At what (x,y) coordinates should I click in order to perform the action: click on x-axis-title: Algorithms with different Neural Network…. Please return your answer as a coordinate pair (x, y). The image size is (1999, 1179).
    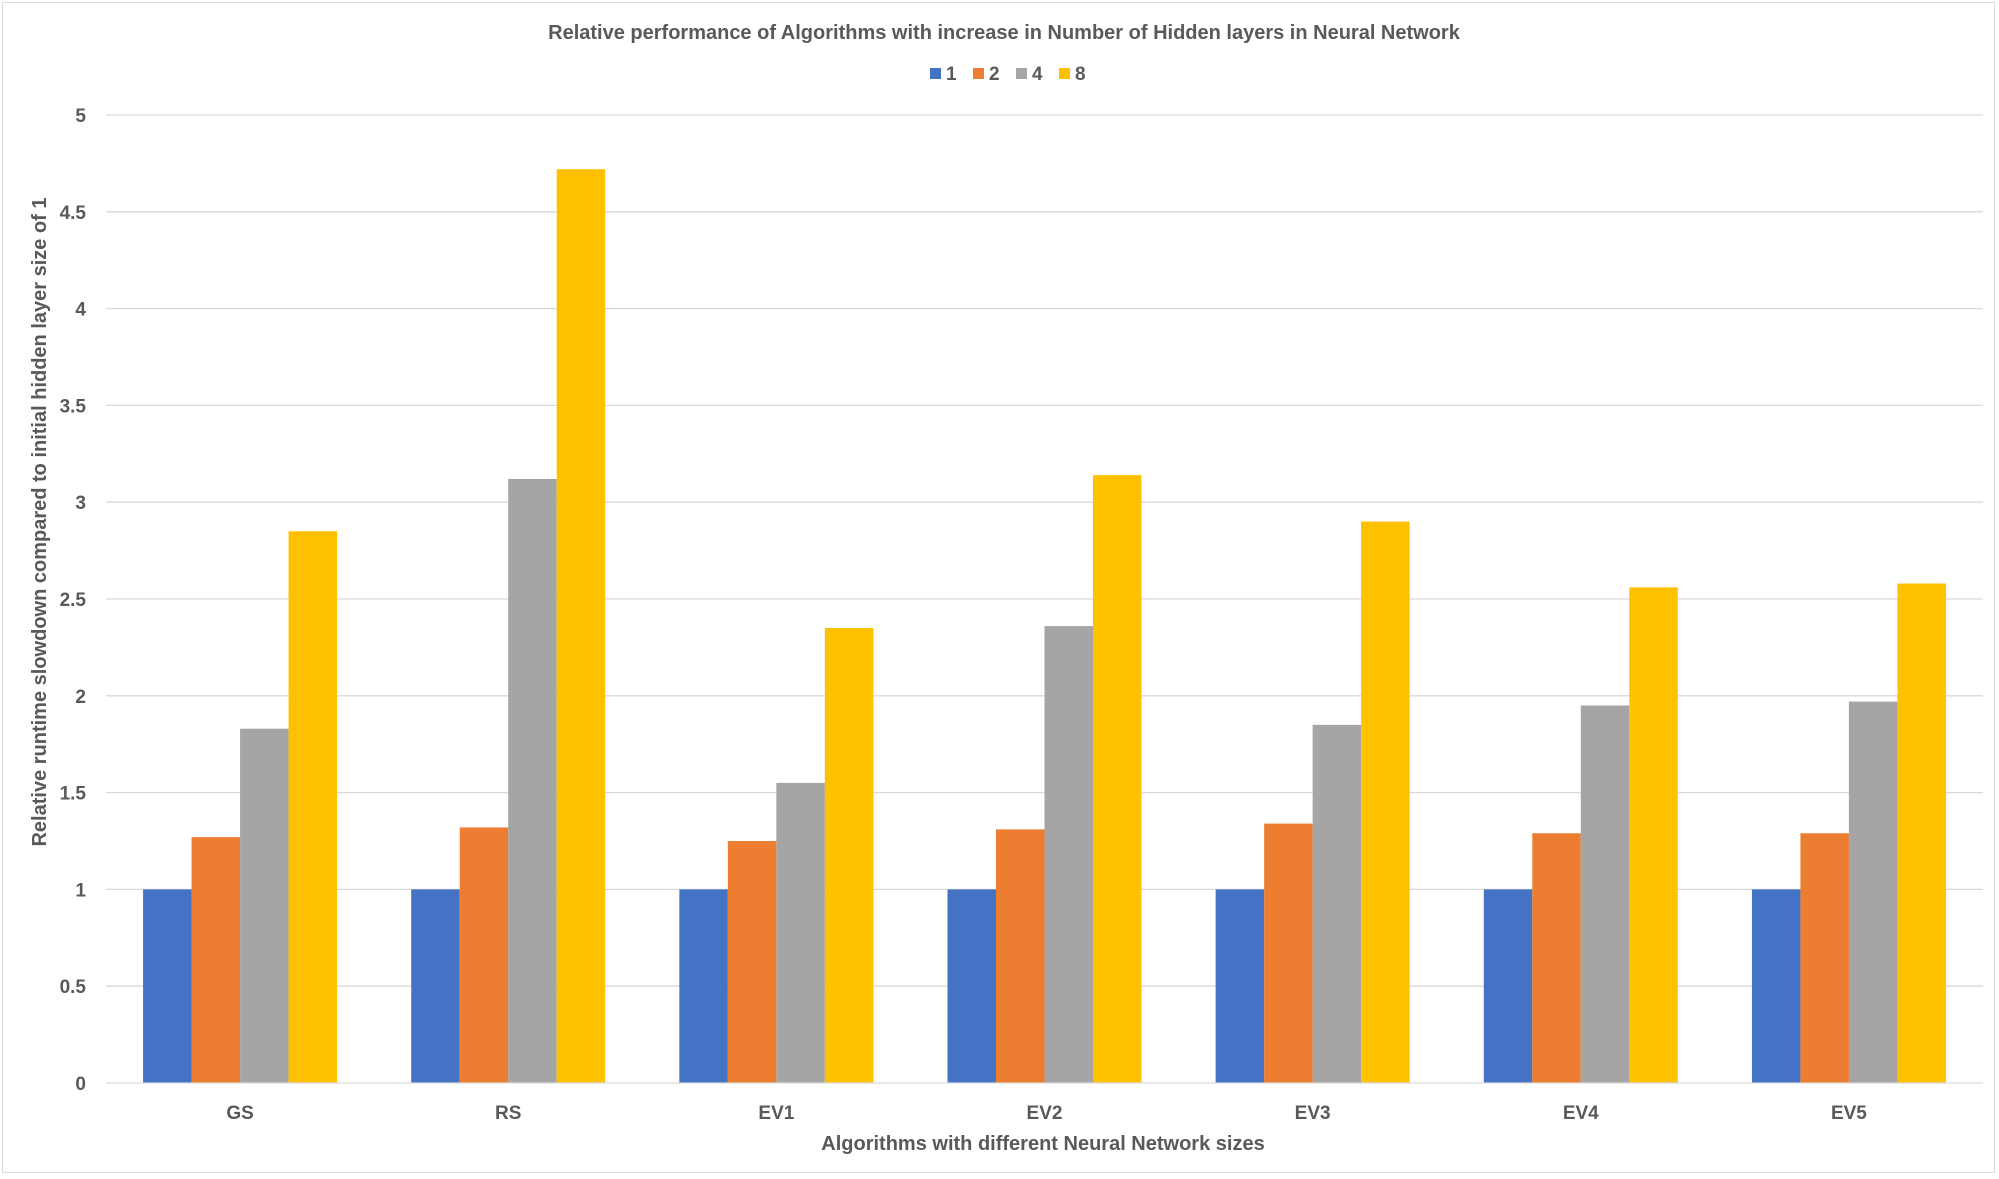
    Looking at the image, I should click on (1042, 1144).